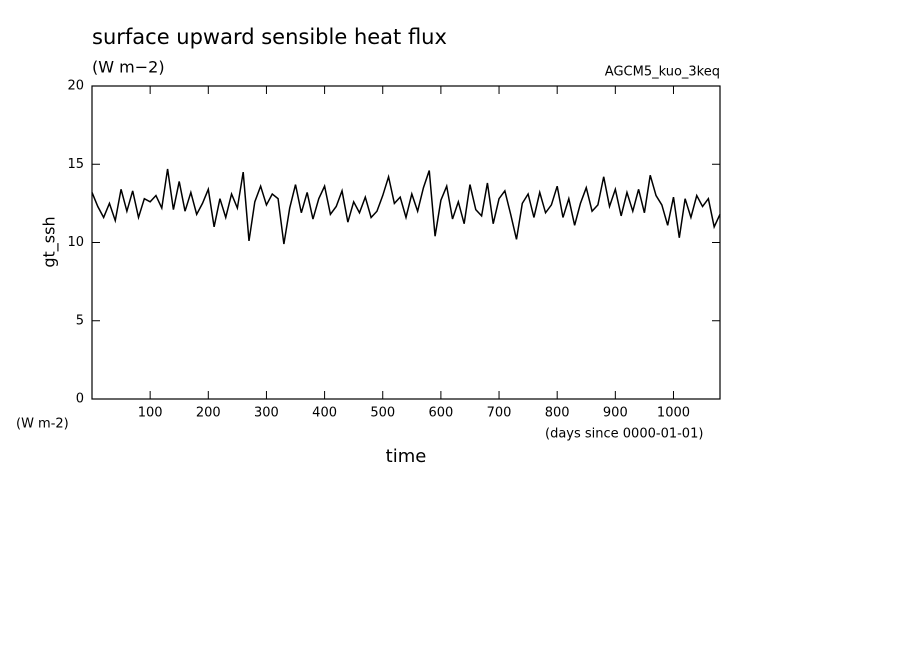  What do you see at coordinates (75, 164) in the screenshot?
I see `y-tick-label: 15` at bounding box center [75, 164].